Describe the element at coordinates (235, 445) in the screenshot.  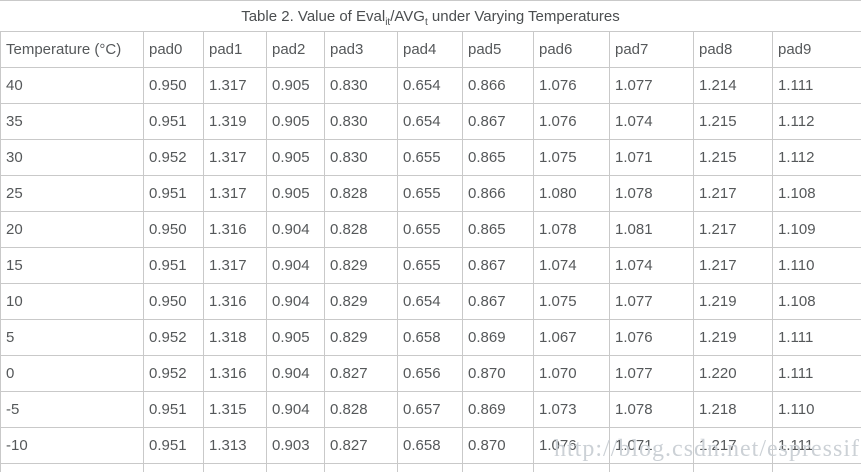
I see `value-cell: 1.313` at that location.